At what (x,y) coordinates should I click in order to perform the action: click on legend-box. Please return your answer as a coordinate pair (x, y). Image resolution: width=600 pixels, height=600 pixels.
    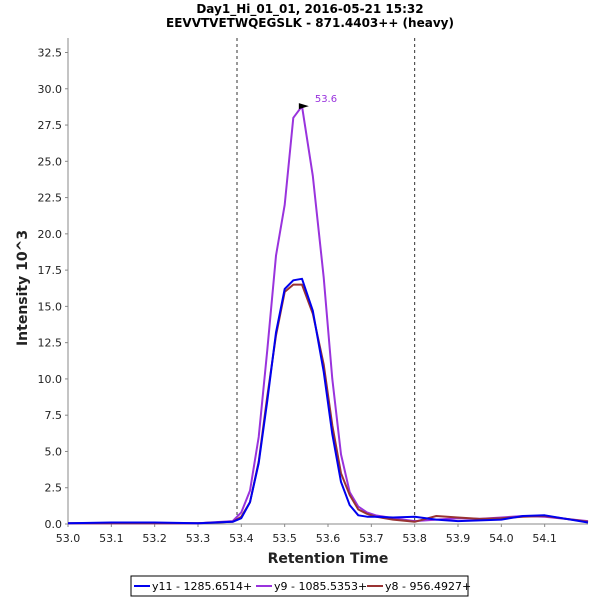
    Looking at the image, I should click on (299, 586).